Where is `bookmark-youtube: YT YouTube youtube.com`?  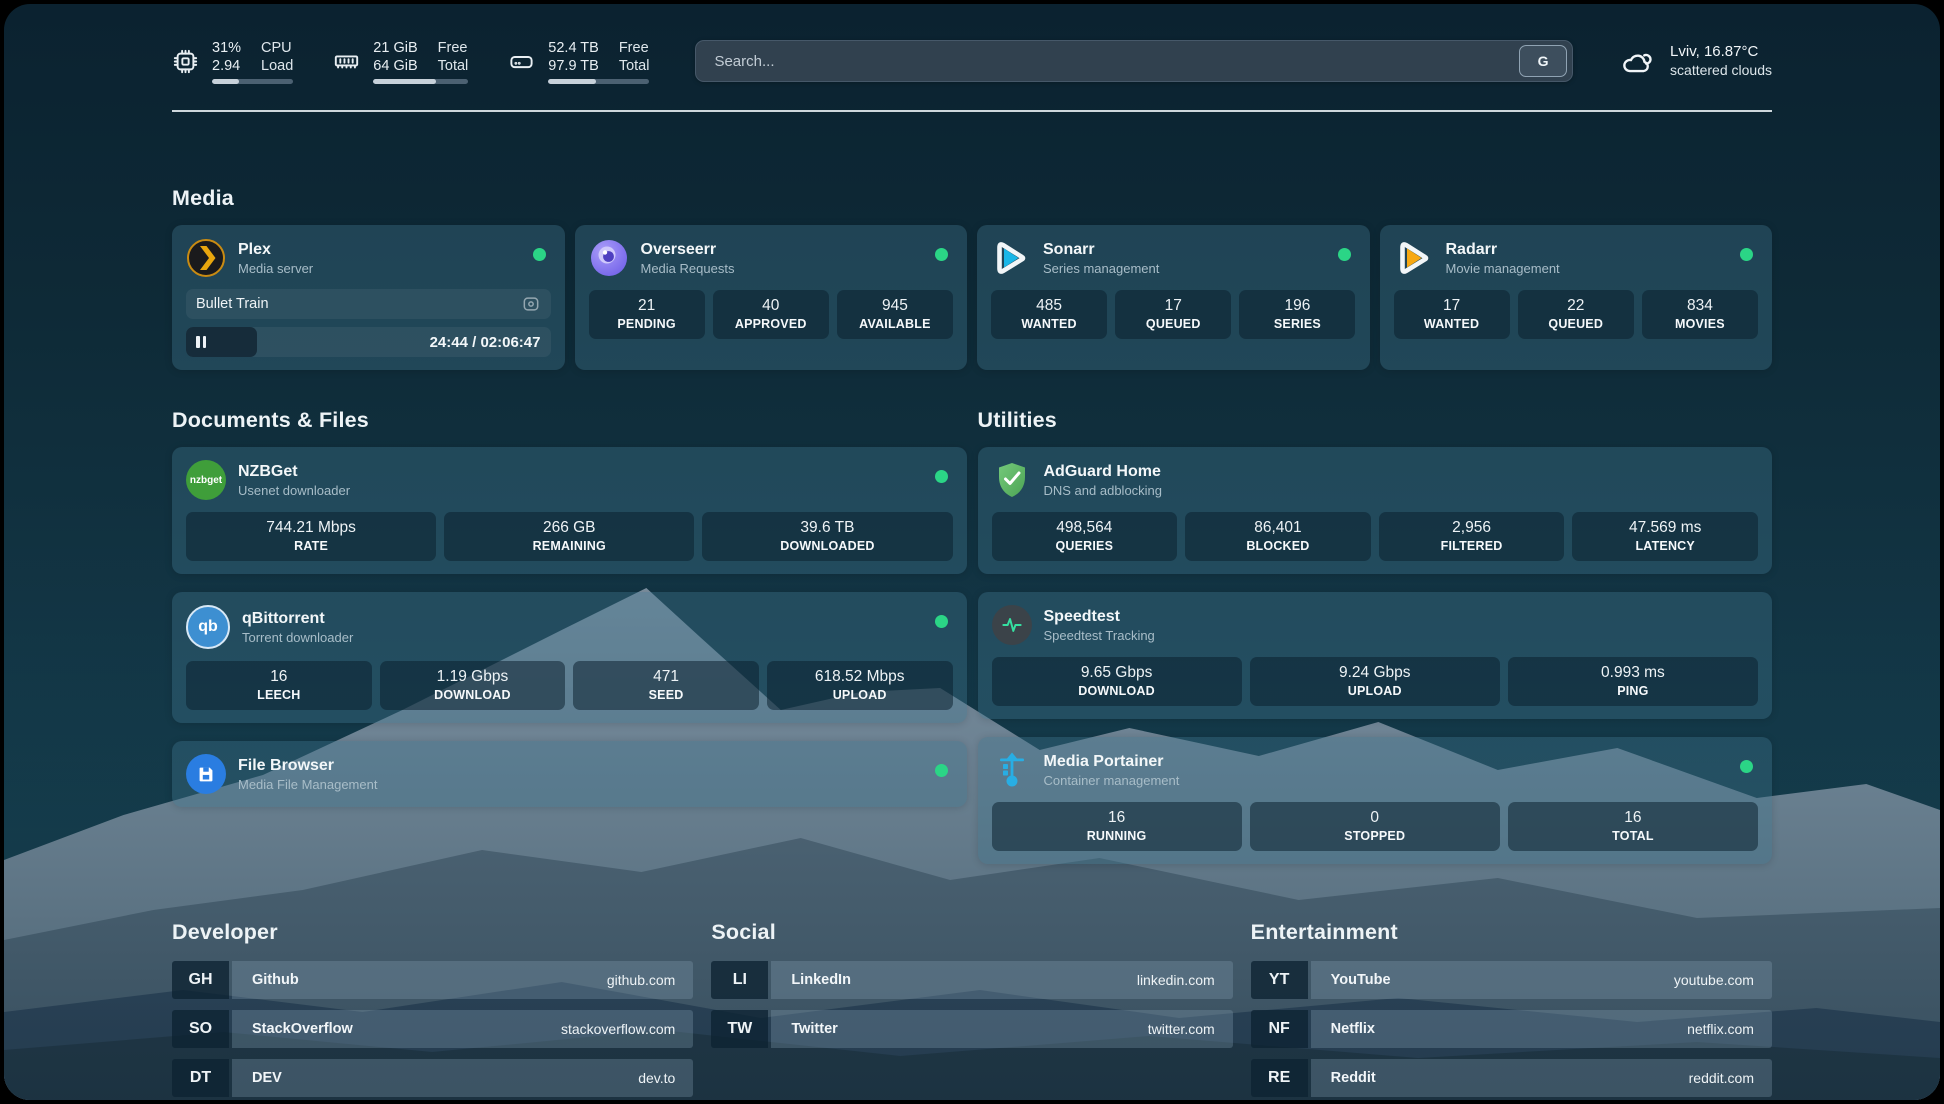
bookmark-youtube: YT YouTube youtube.com is located at coordinates (1511, 980).